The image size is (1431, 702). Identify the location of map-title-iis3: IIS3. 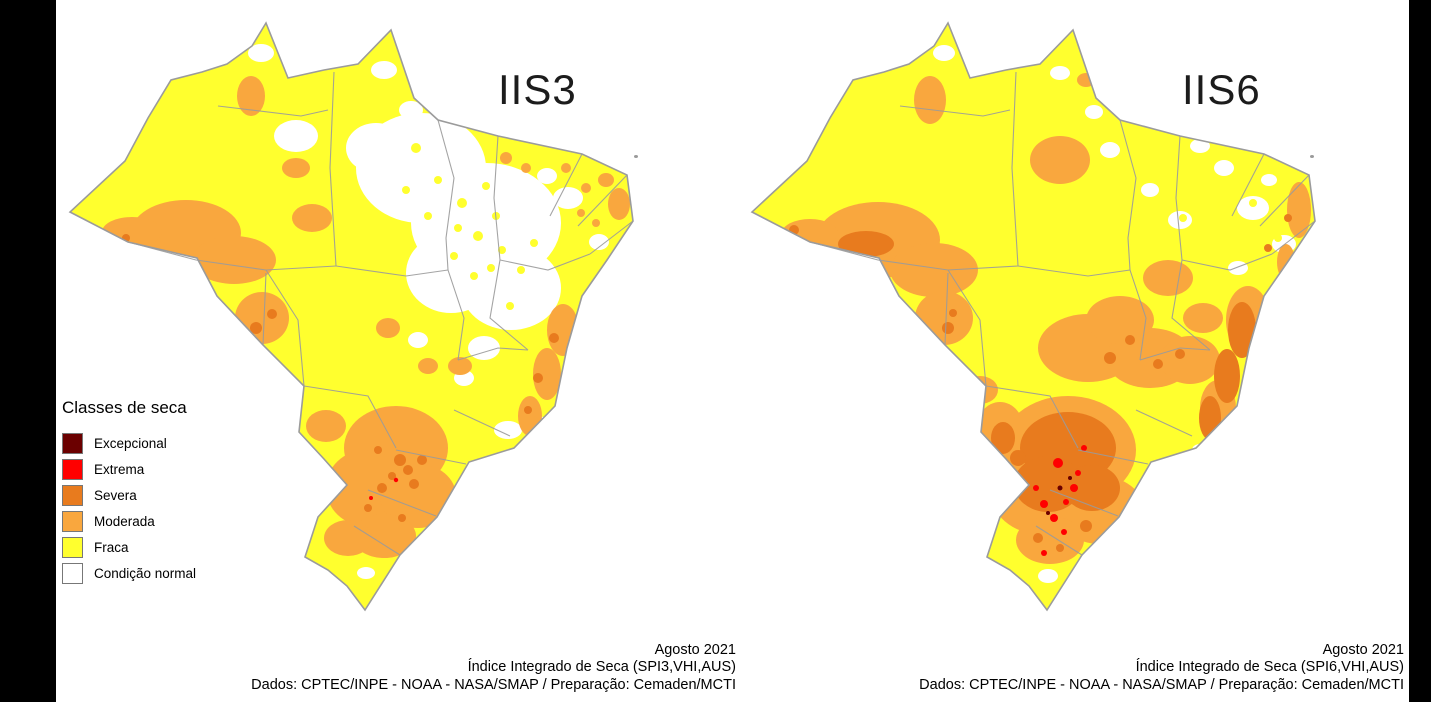
(537, 89).